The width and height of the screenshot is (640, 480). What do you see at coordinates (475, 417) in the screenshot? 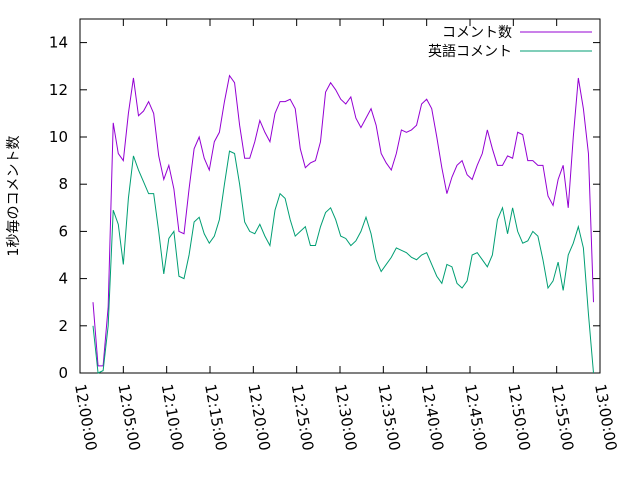
I see `x-tick-label: 12:45:00` at bounding box center [475, 417].